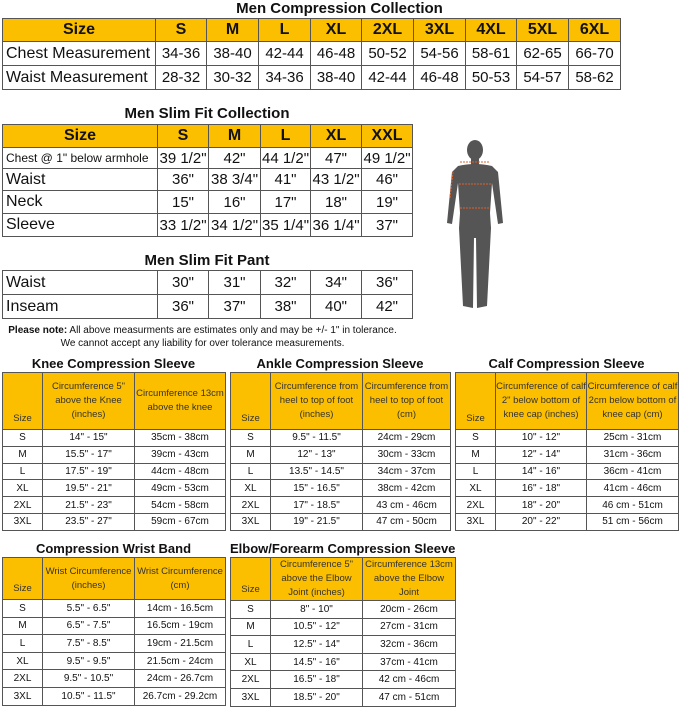  I want to click on table-cell: 58-61, so click(491, 53).